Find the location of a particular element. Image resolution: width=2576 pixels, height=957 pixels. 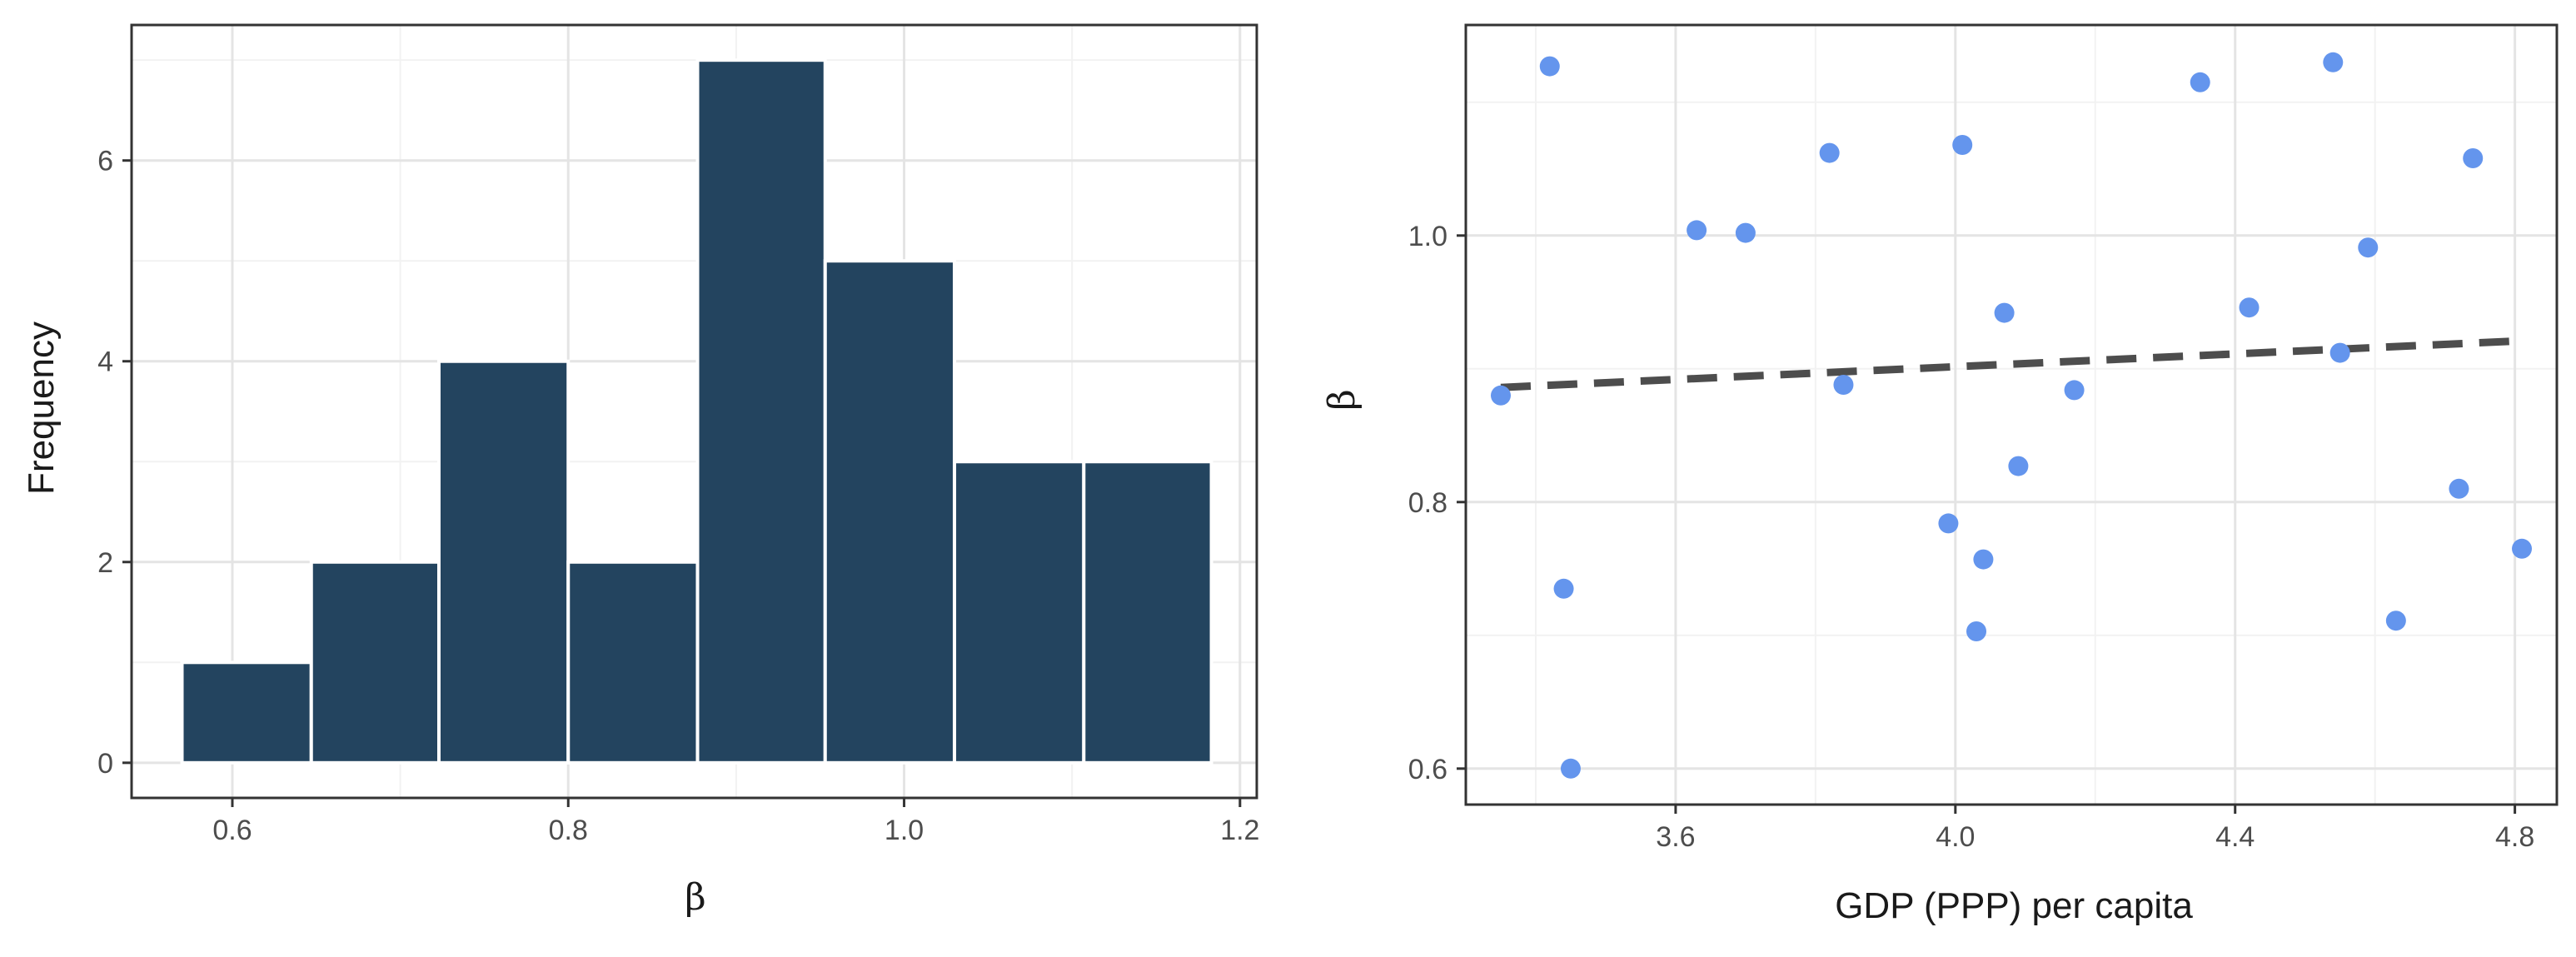

histogram-x-axis-title: β is located at coordinates (695, 897).